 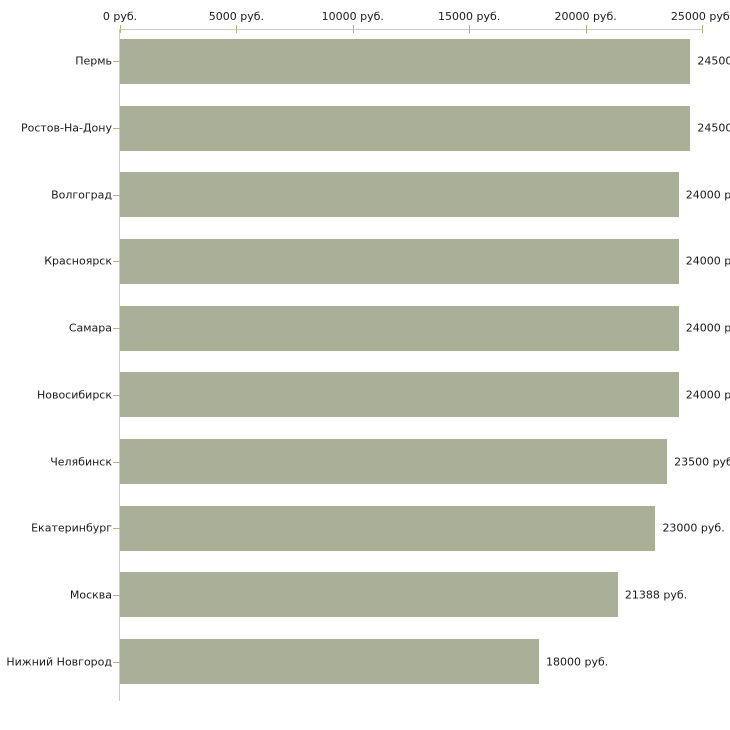 I want to click on x-axis-tick-label: 0 руб., so click(x=120, y=16).